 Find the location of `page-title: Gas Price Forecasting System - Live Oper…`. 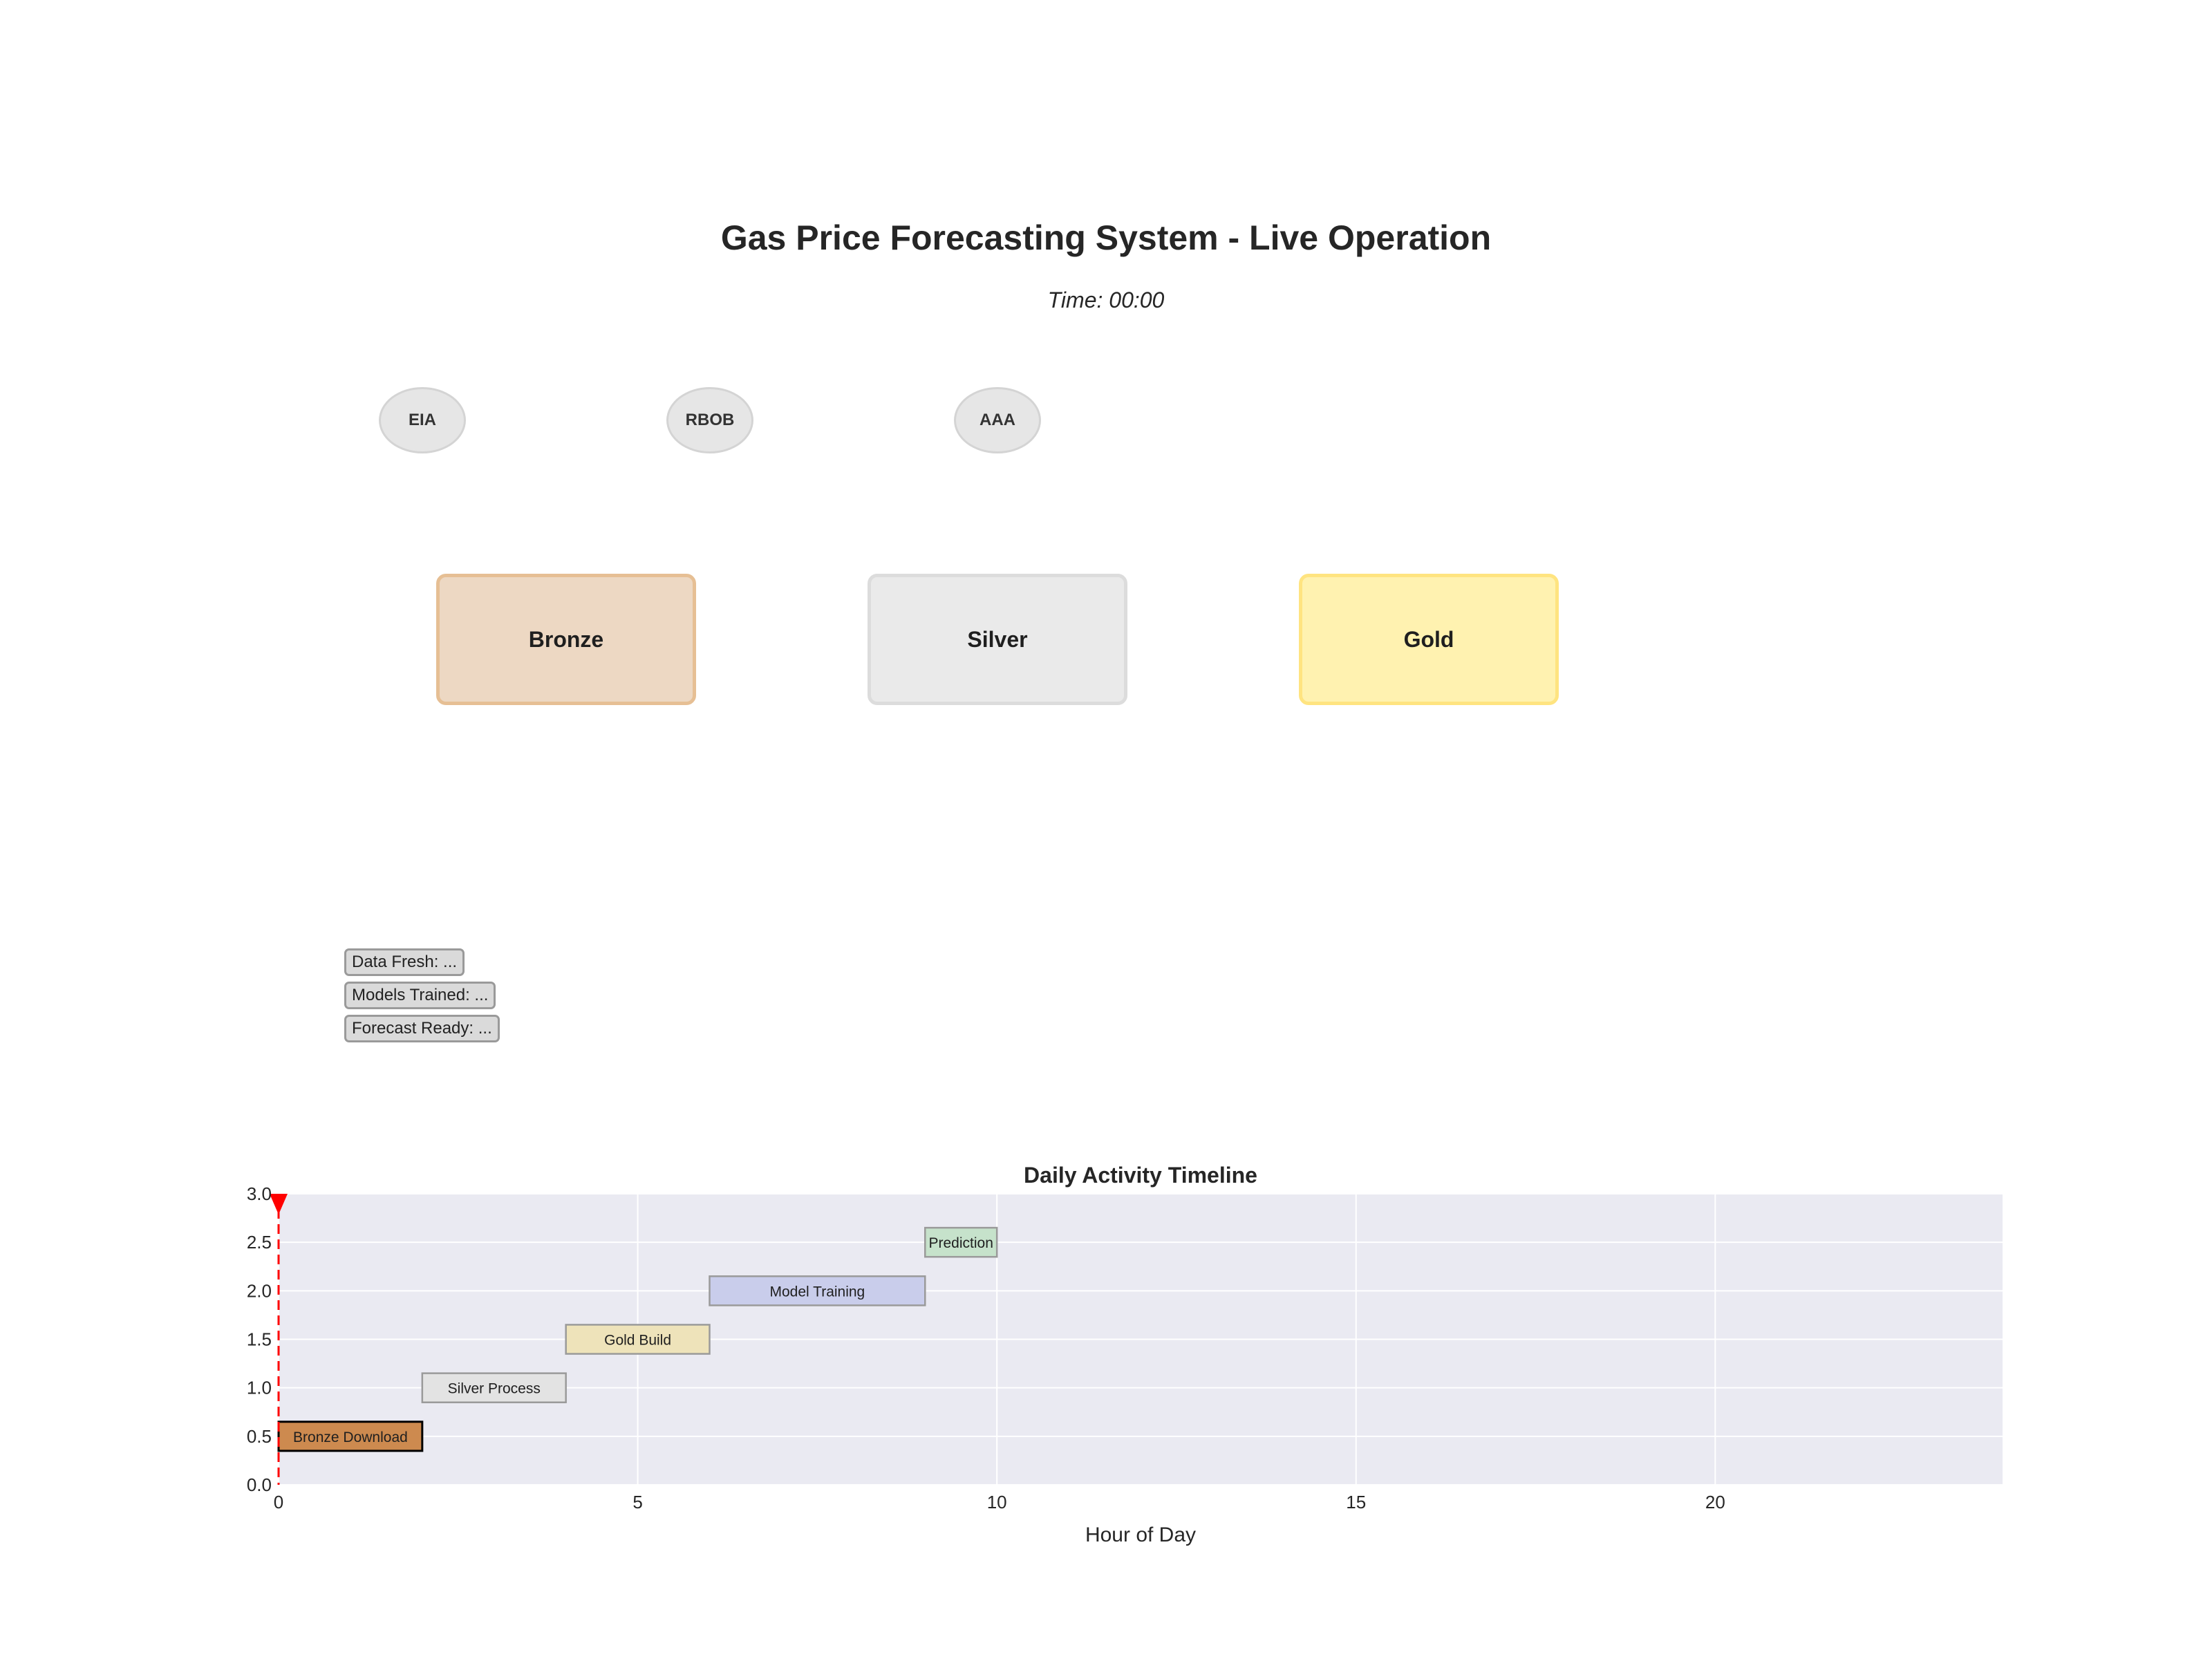

page-title: Gas Price Forecasting System - Live Oper… is located at coordinates (1106, 238).